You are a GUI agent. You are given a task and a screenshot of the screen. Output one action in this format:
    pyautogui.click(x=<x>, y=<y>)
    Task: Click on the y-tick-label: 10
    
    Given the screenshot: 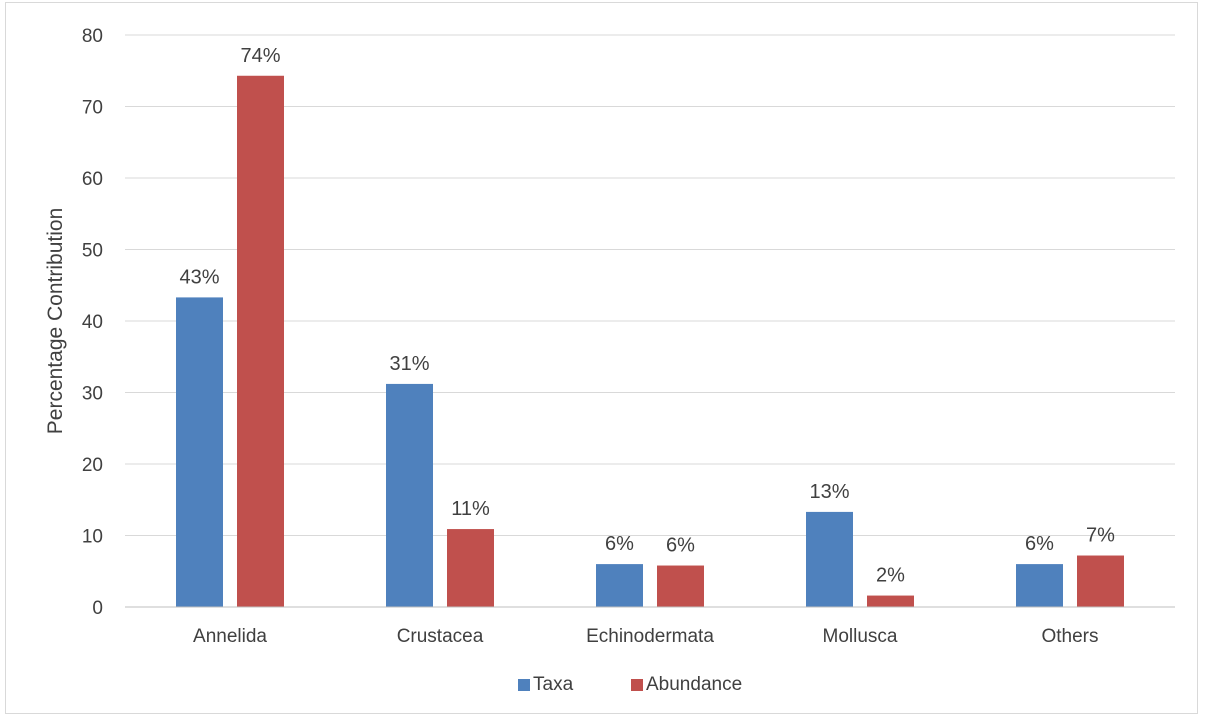 What is the action you would take?
    pyautogui.click(x=92, y=537)
    